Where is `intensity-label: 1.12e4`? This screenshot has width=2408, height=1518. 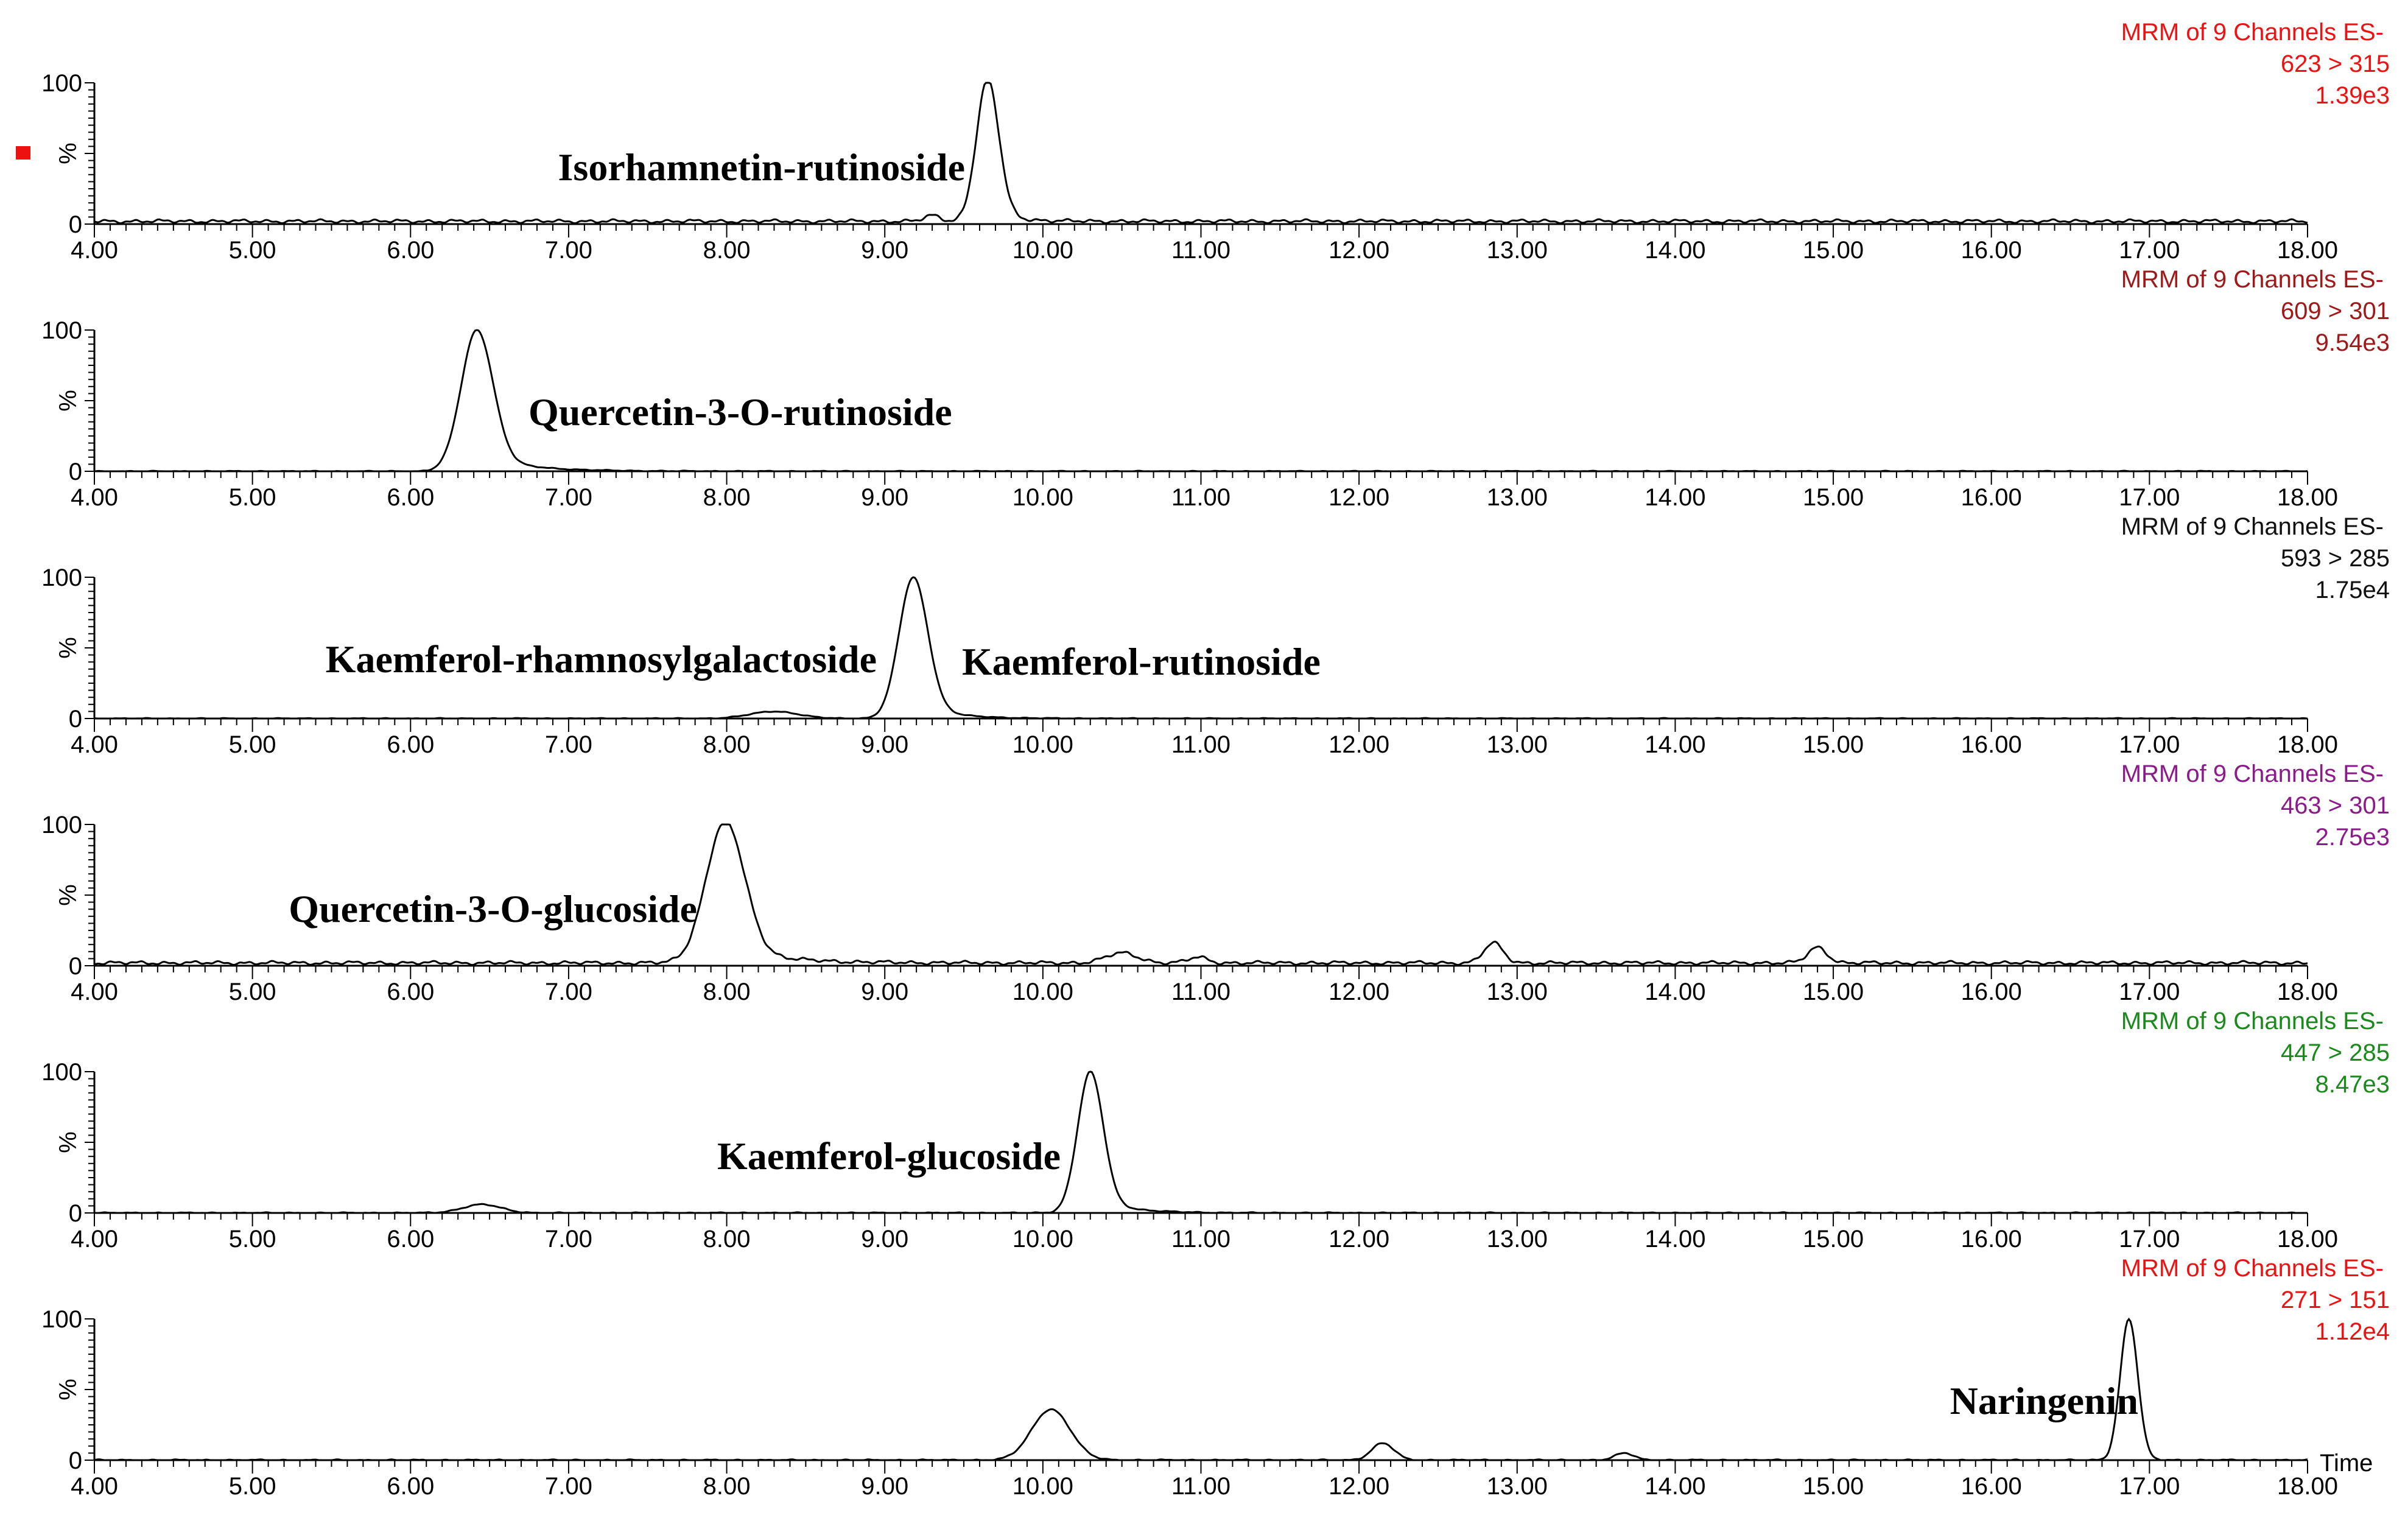
intensity-label: 1.12e4 is located at coordinates (2352, 1332).